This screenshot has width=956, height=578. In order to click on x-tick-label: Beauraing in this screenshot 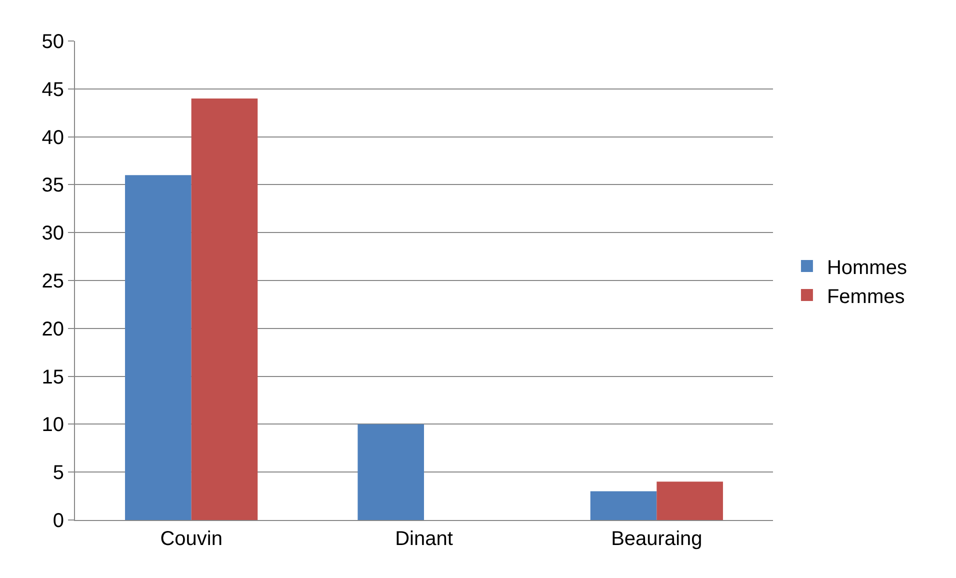, I will do `click(656, 539)`.